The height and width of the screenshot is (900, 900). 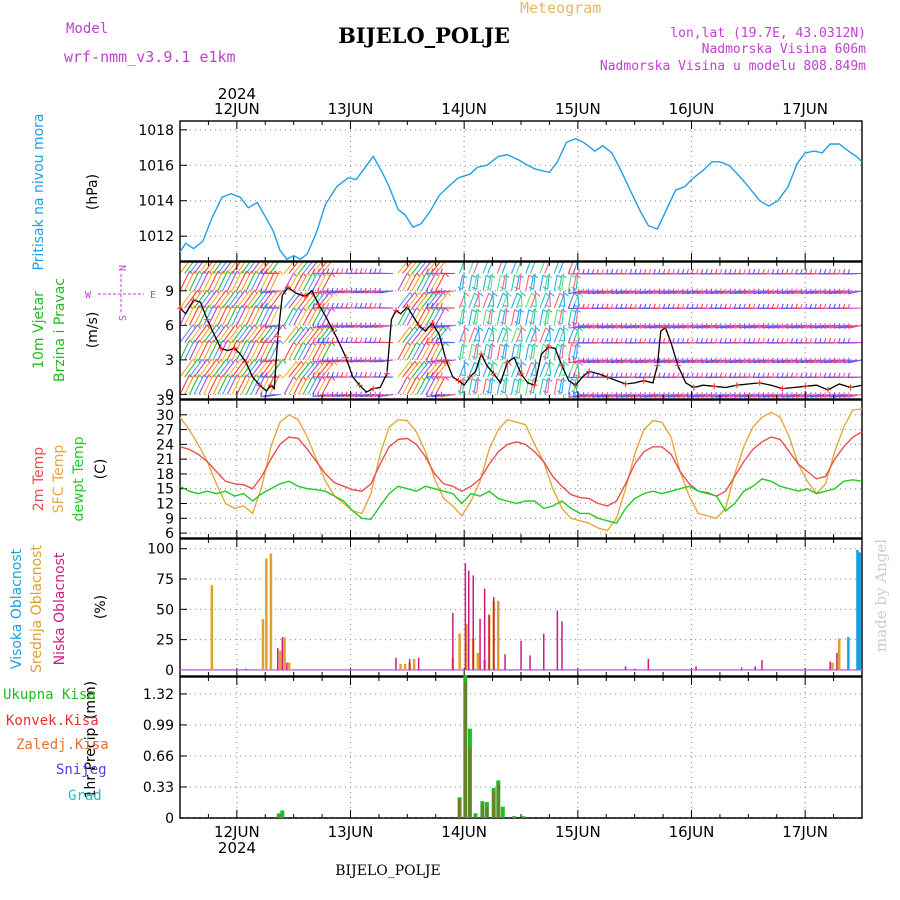 What do you see at coordinates (351, 832) in the screenshot?
I see `date-tick-label: 13JUN` at bounding box center [351, 832].